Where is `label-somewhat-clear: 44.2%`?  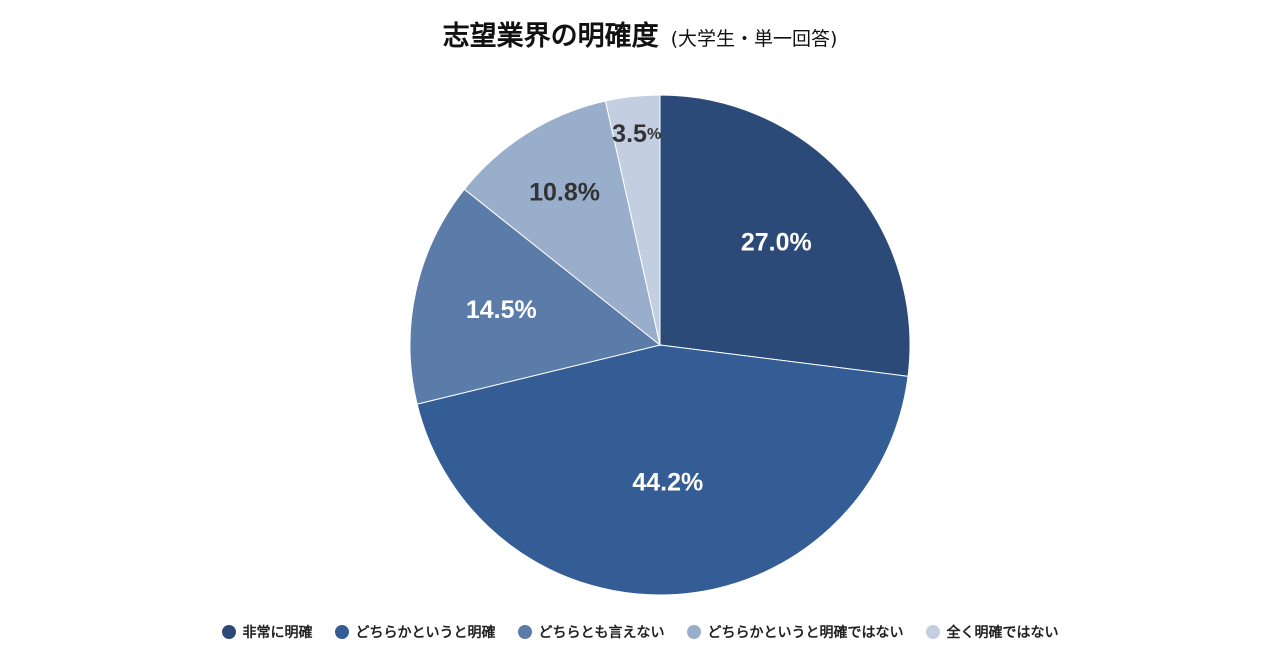
label-somewhat-clear: 44.2% is located at coordinates (667, 482).